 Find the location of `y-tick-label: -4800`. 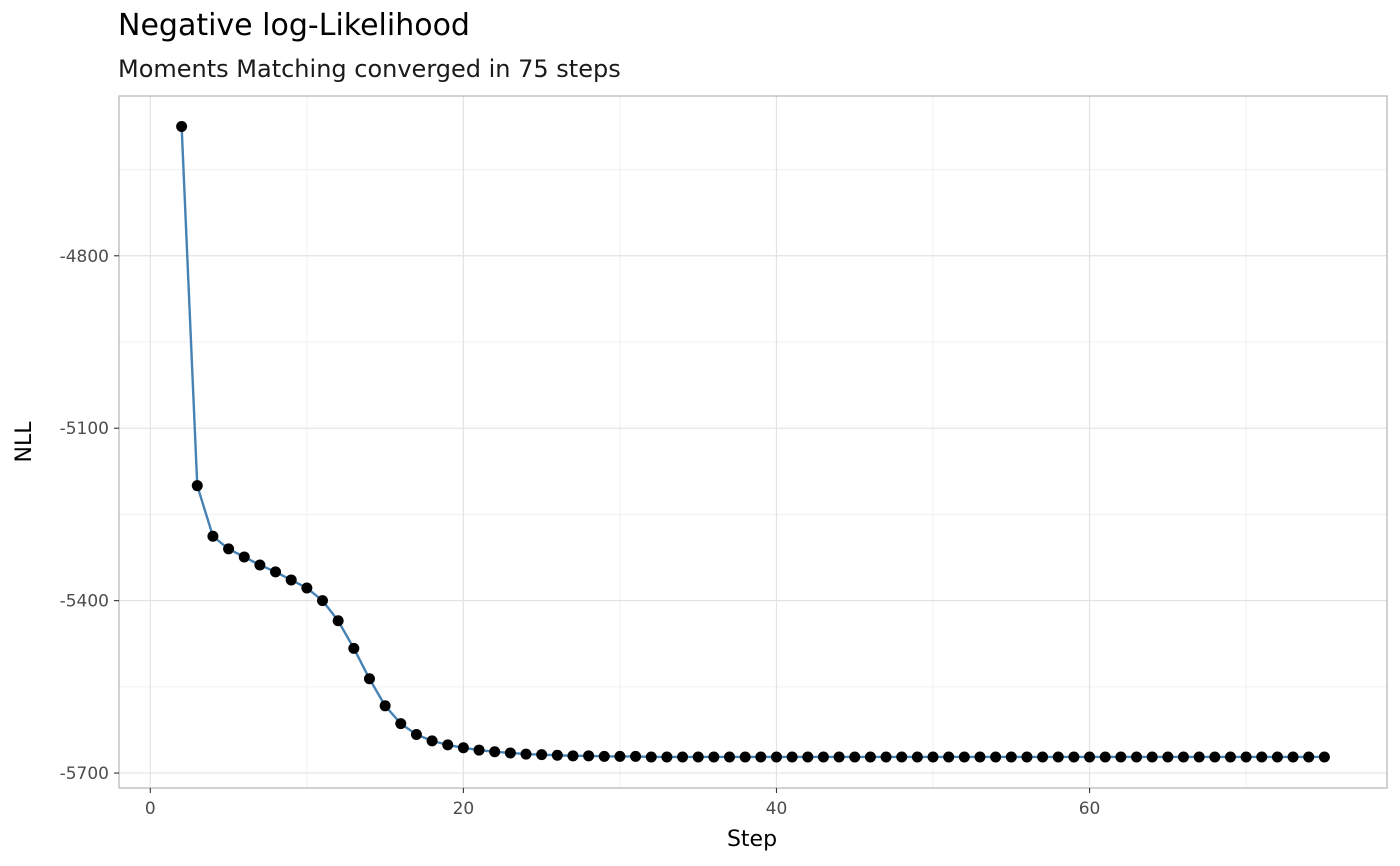

y-tick-label: -4800 is located at coordinates (84, 257).